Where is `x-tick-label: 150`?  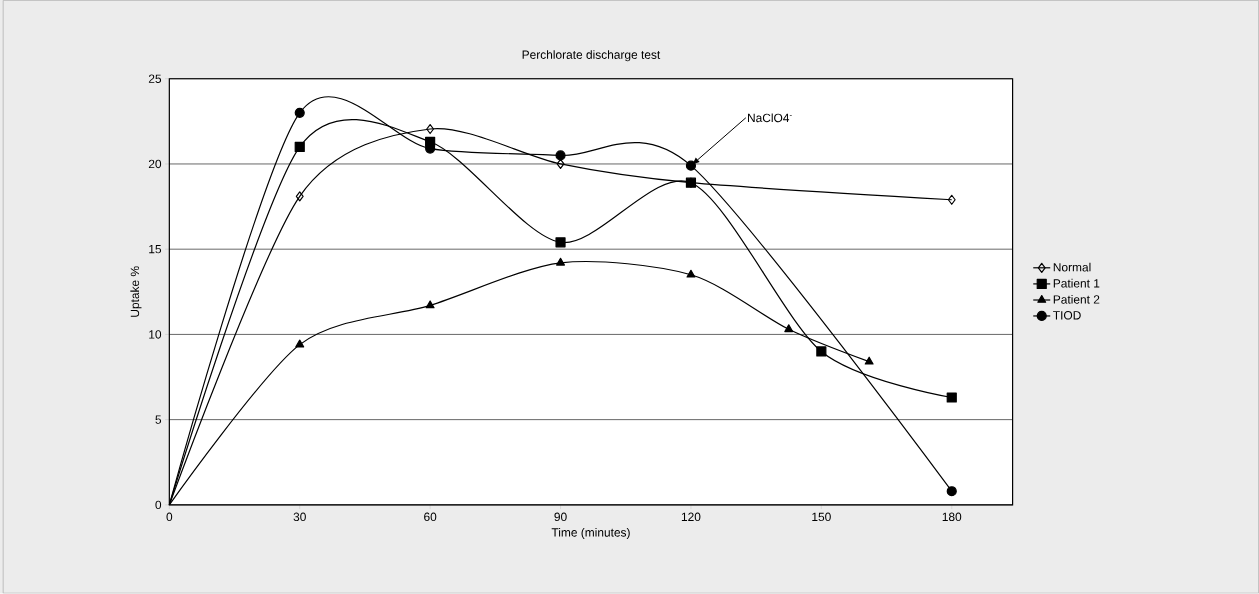 x-tick-label: 150 is located at coordinates (821, 517).